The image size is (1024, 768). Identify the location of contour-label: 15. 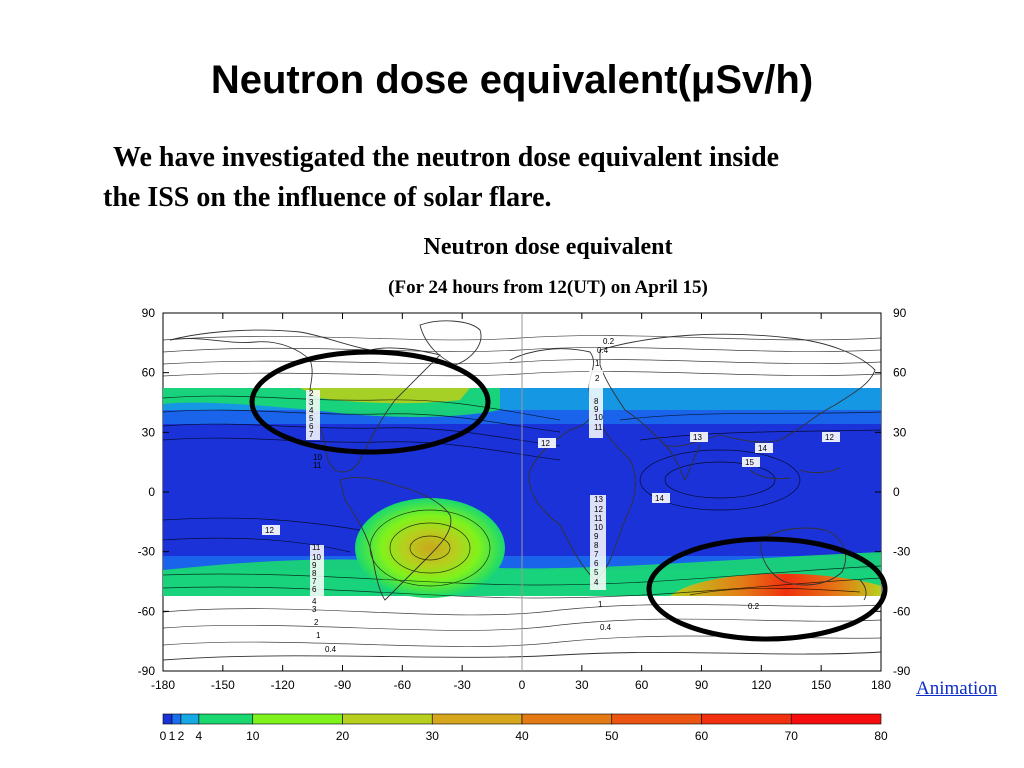
(749, 462).